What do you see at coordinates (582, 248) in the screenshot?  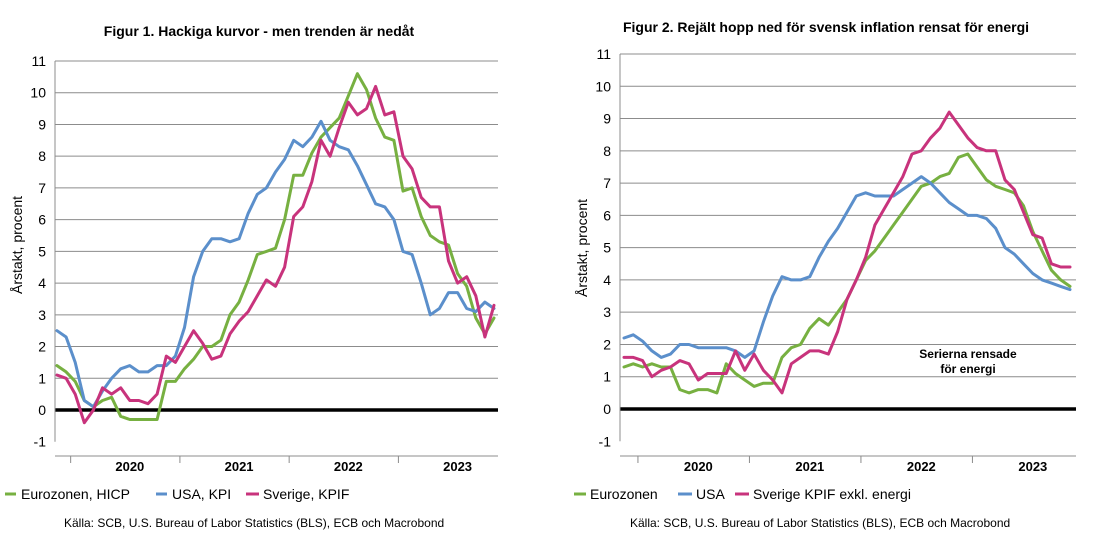 I see `chart-2-y-axis-label: Årstakt, procent` at bounding box center [582, 248].